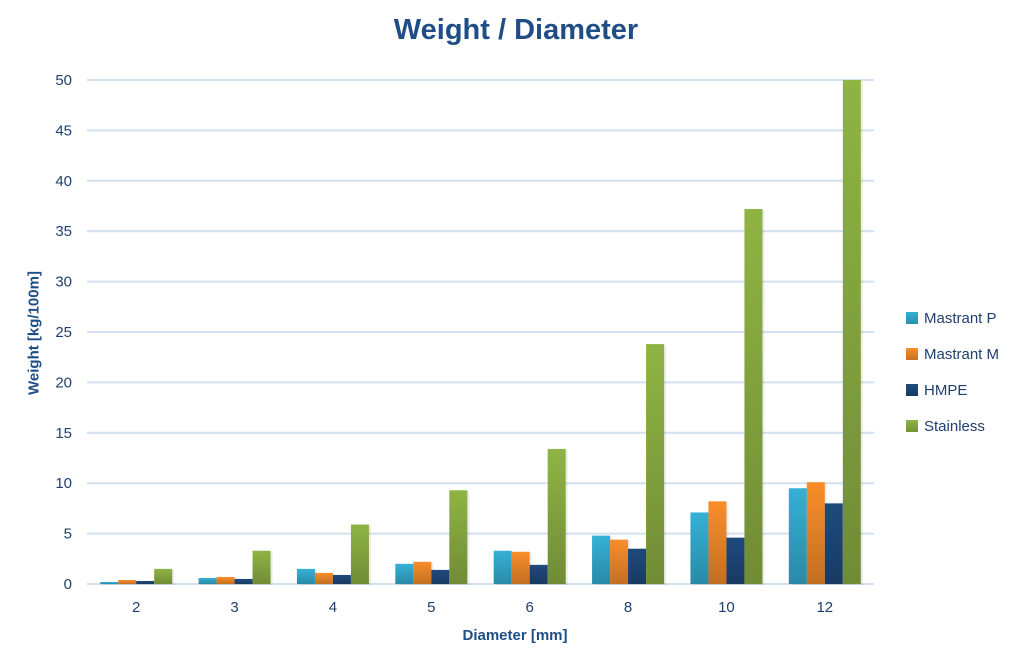 The height and width of the screenshot is (669, 1019). I want to click on y-tick-label: 45, so click(63, 130).